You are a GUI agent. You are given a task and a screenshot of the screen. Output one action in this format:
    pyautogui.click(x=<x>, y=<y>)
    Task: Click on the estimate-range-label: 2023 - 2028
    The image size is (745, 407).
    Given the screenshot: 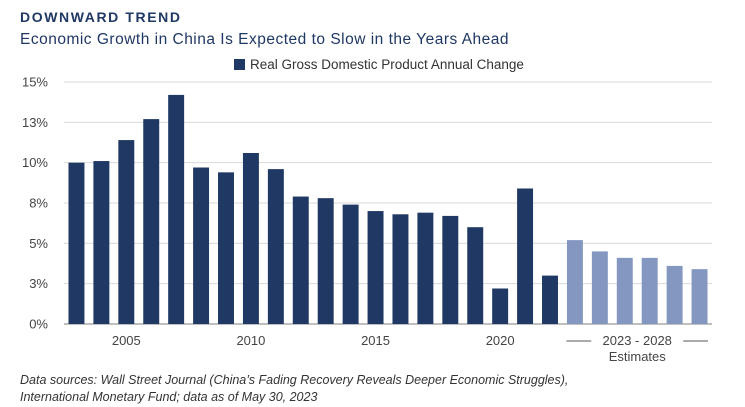 What is the action you would take?
    pyautogui.click(x=637, y=340)
    